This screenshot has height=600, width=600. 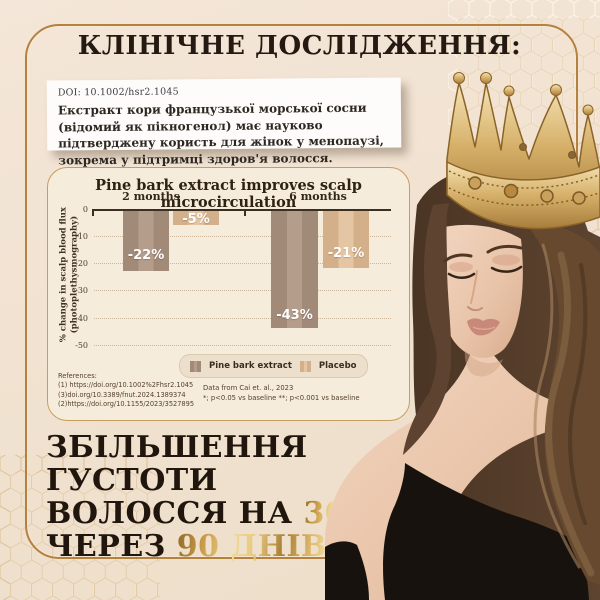 I want to click on eyebrow-left, so click(x=458, y=258).